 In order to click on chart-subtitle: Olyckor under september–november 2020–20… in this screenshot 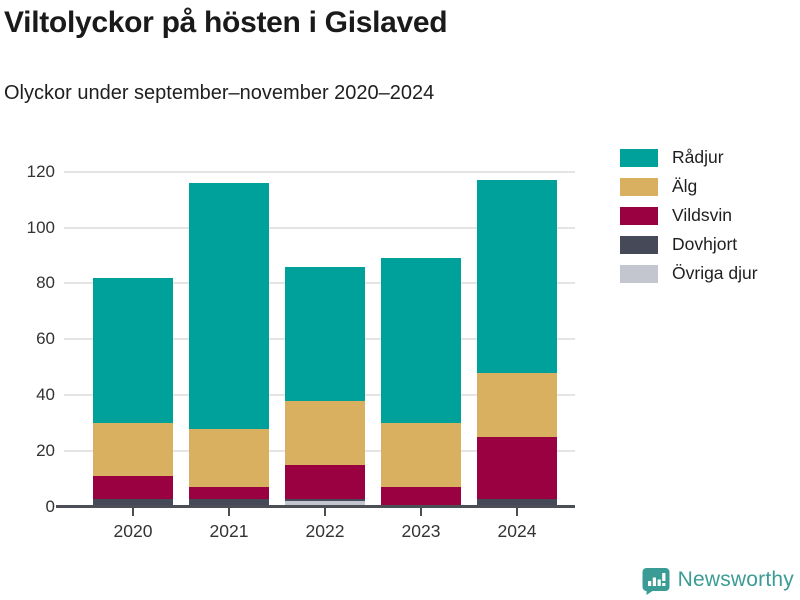, I will do `click(219, 93)`.